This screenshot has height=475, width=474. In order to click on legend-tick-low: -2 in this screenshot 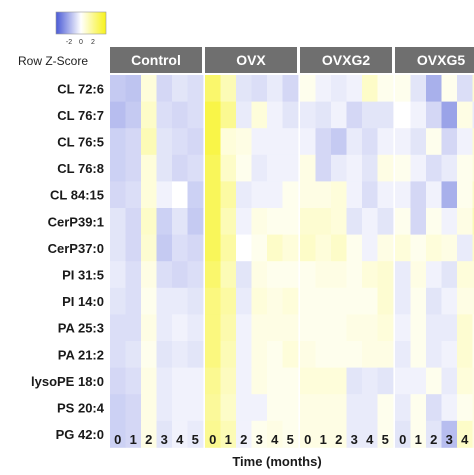, I will do `click(69, 42)`.